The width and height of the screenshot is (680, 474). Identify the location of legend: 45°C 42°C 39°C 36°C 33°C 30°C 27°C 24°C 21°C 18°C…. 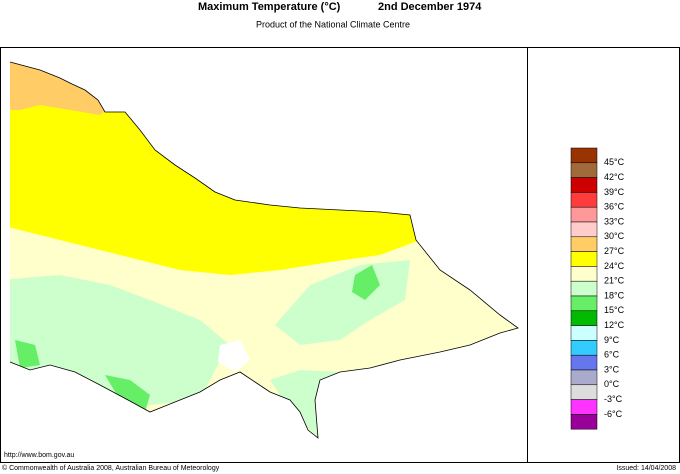
(597, 288).